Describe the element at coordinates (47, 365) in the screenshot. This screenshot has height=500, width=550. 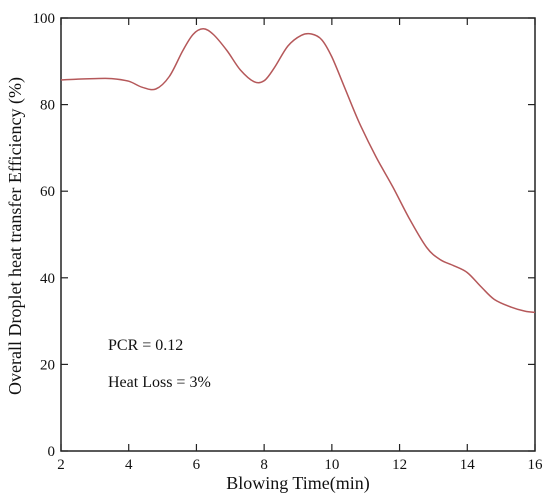
I see `y-tick-label: 20` at that location.